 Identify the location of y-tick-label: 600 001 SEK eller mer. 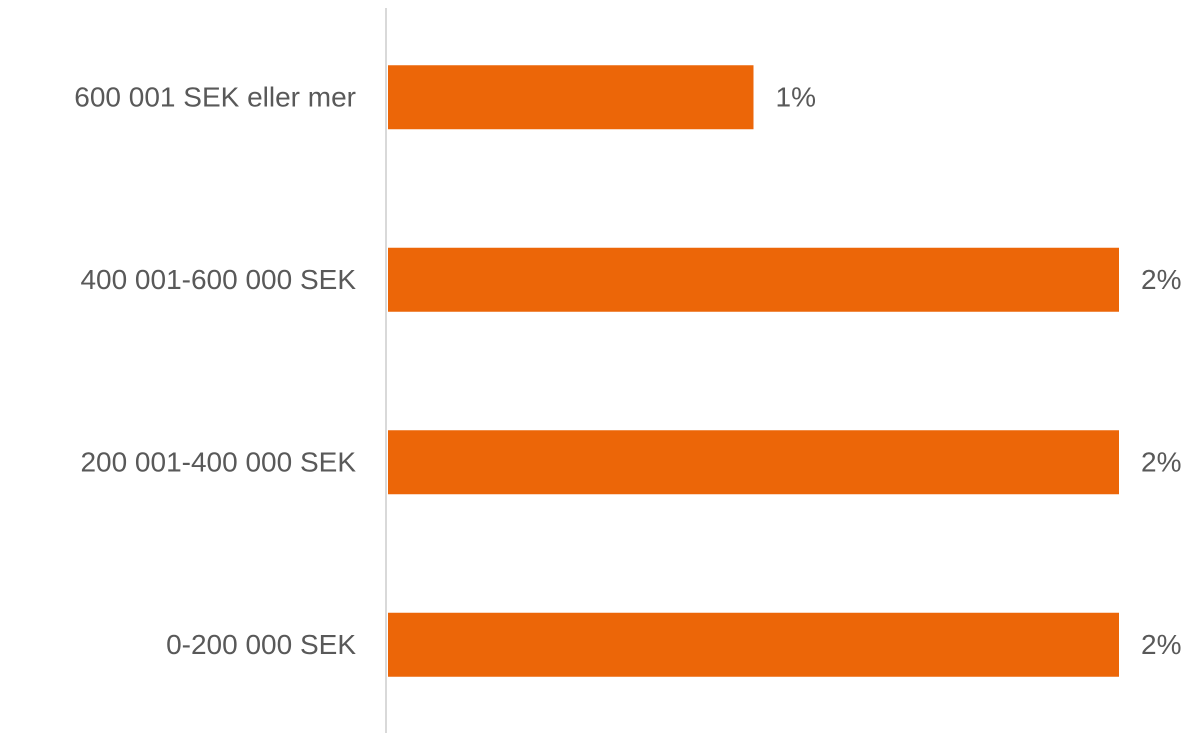
(215, 97).